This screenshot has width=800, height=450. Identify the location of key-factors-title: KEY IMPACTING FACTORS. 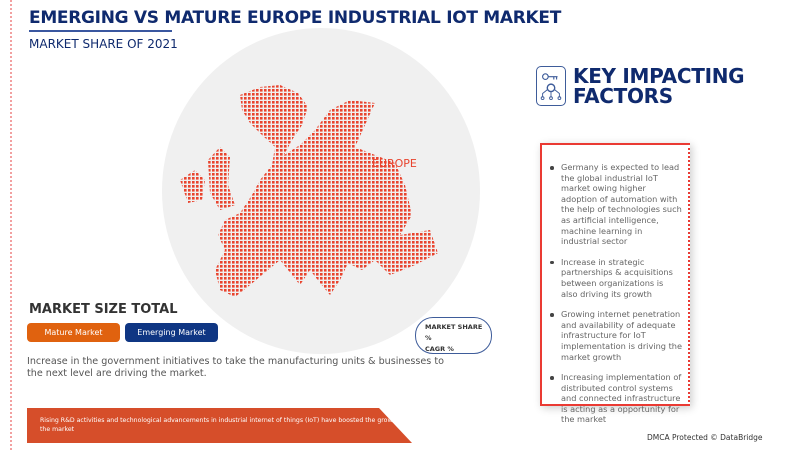
(659, 86).